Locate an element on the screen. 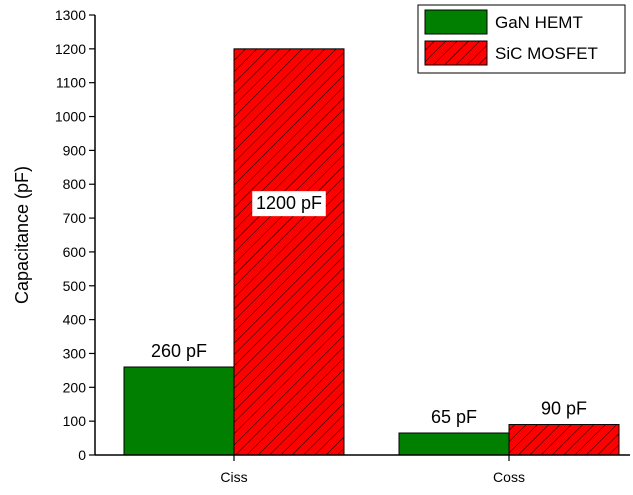  y-tick-label: 500 is located at coordinates (75, 286).